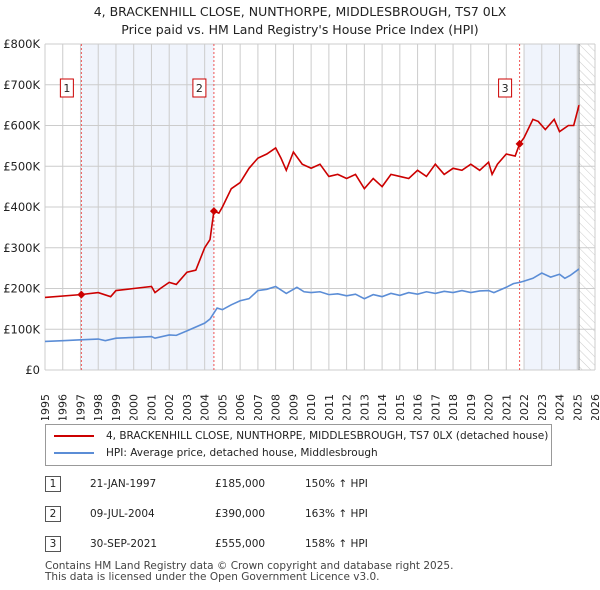 The width and height of the screenshot is (600, 590). Describe the element at coordinates (489, 407) in the screenshot. I see `x-tick-label: 2020` at that location.